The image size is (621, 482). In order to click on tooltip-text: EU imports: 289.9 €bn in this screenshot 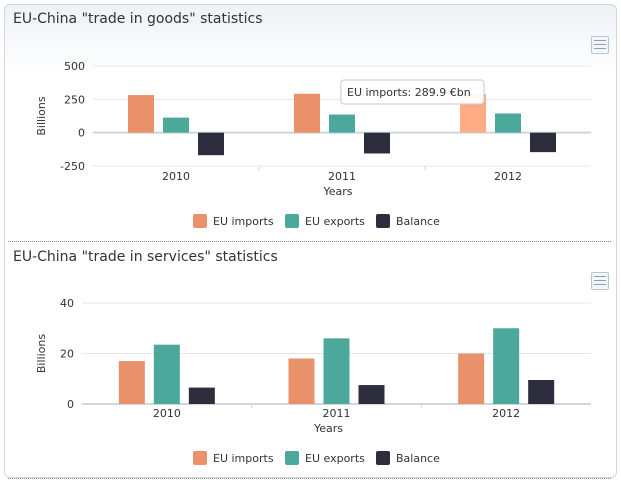, I will do `click(409, 92)`.